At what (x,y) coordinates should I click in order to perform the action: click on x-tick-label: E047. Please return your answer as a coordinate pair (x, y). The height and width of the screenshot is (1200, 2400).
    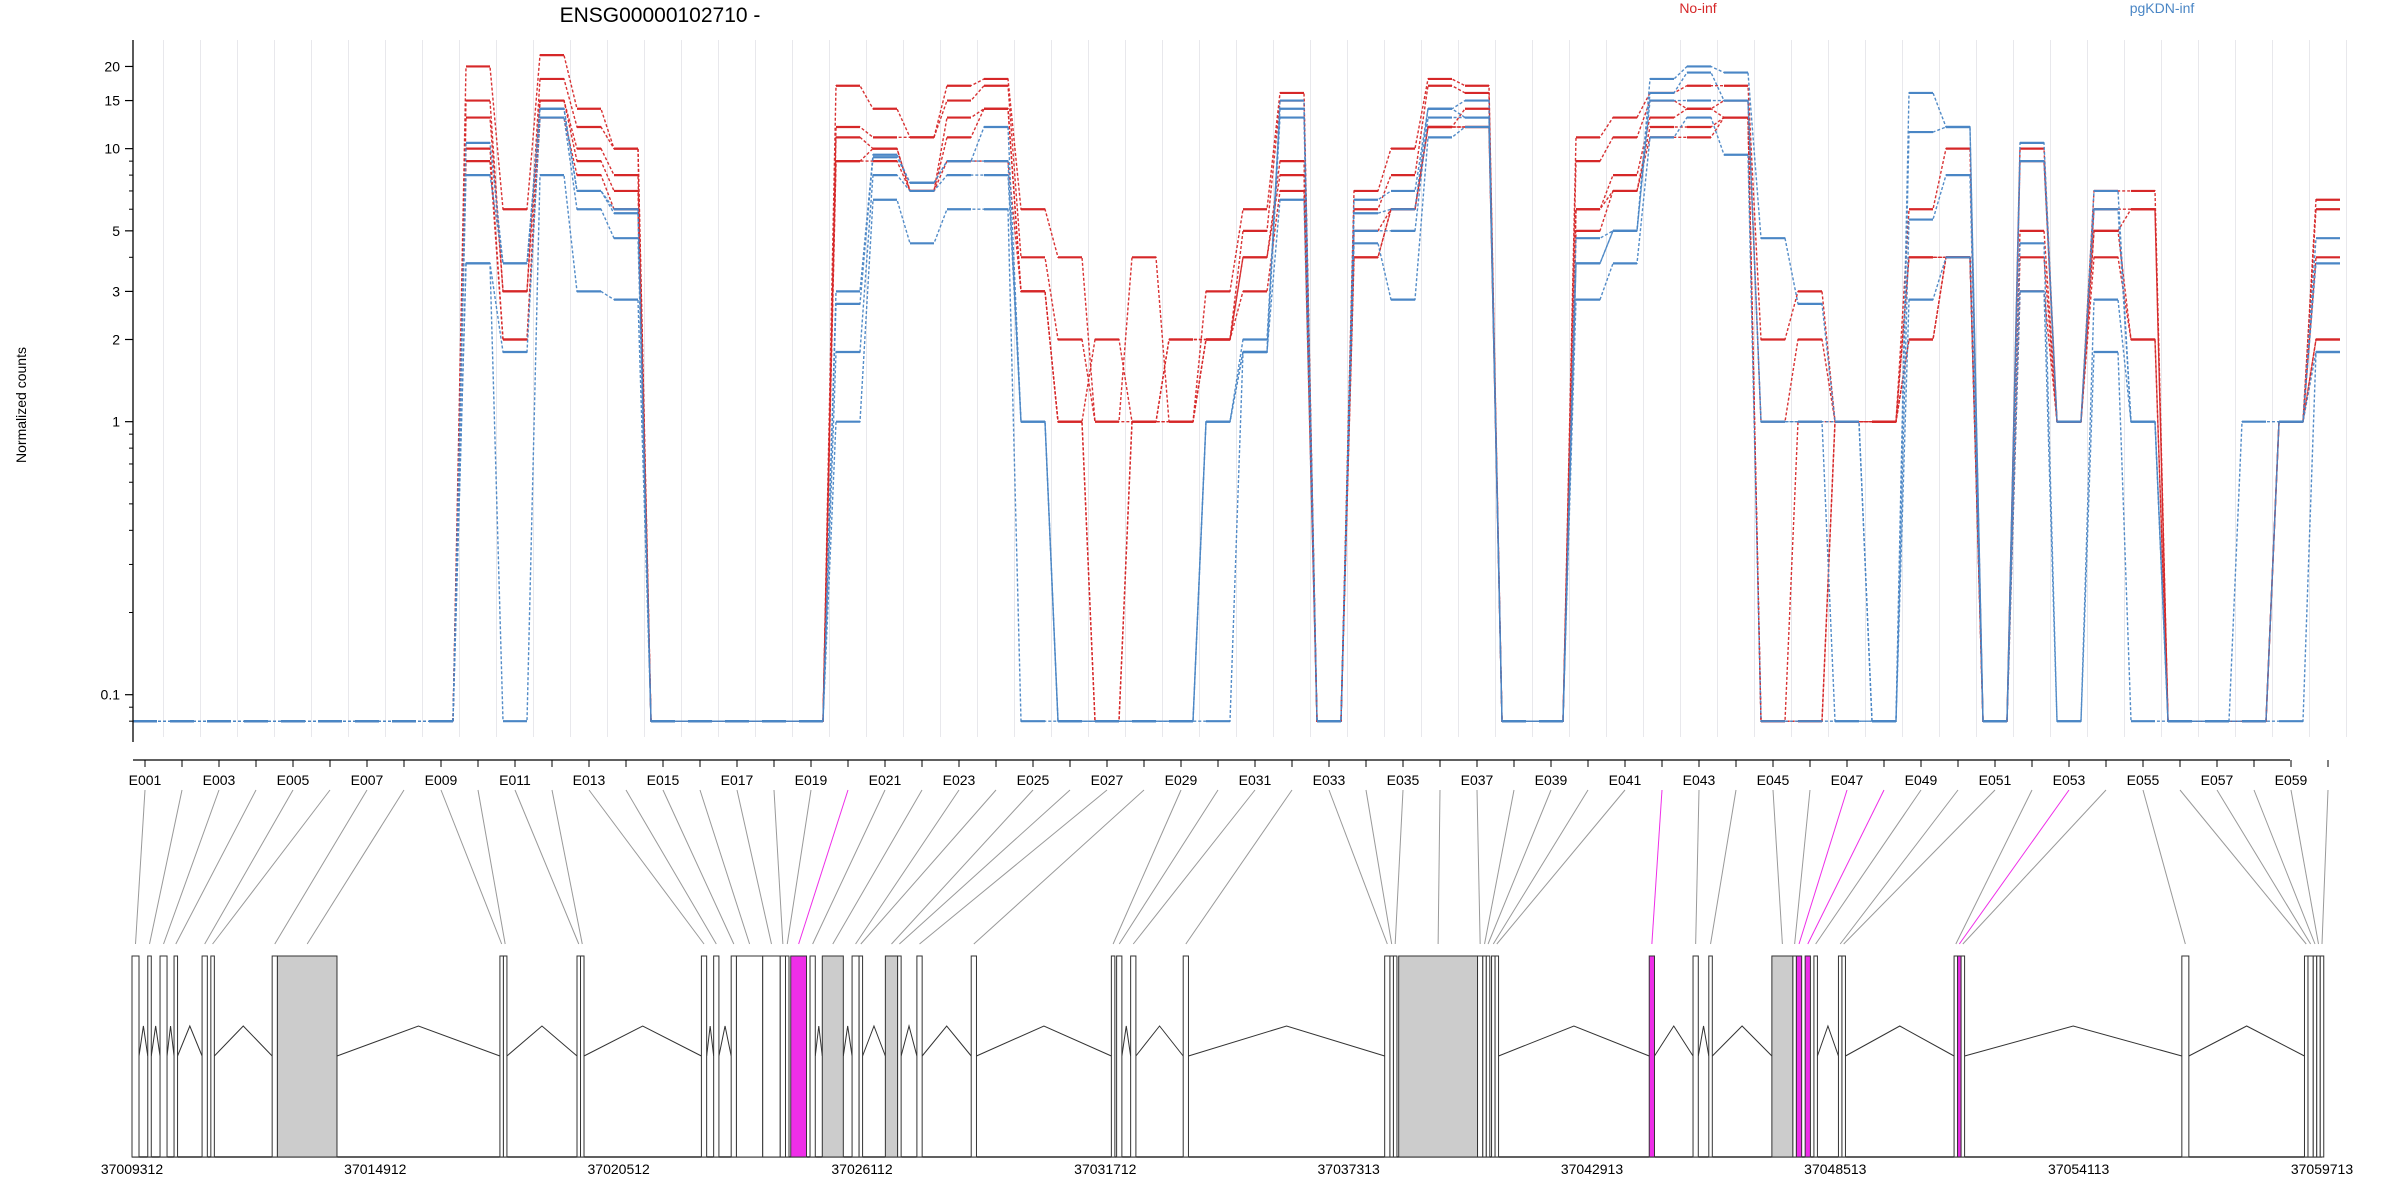
    Looking at the image, I should click on (1847, 780).